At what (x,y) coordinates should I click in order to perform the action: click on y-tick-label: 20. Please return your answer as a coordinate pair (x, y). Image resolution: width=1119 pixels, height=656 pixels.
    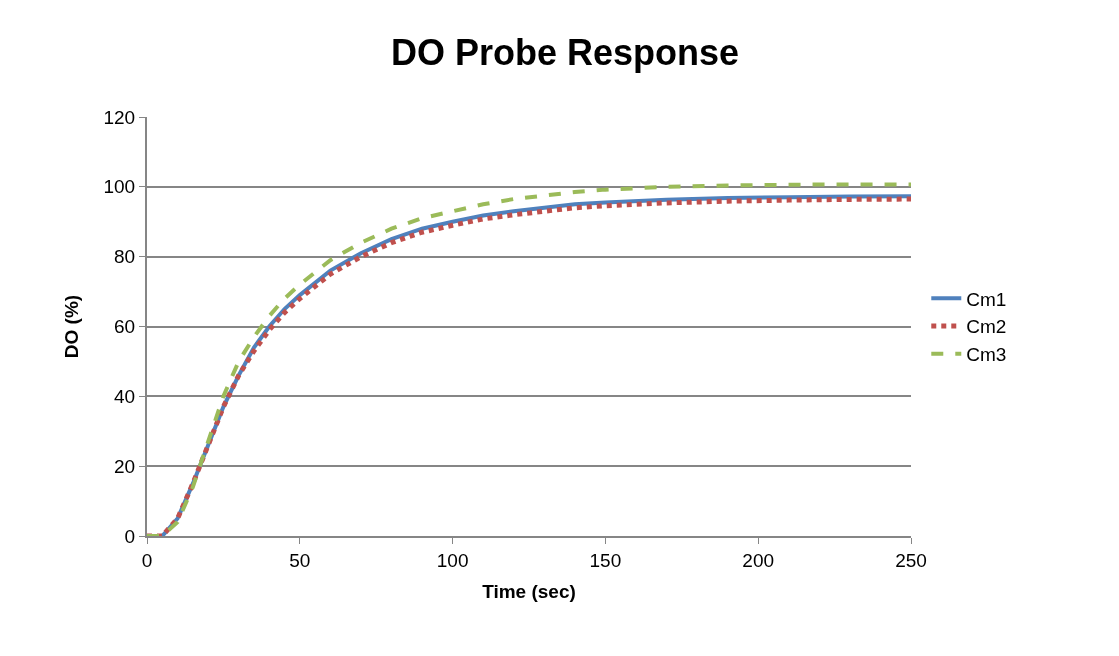
    Looking at the image, I should click on (125, 466).